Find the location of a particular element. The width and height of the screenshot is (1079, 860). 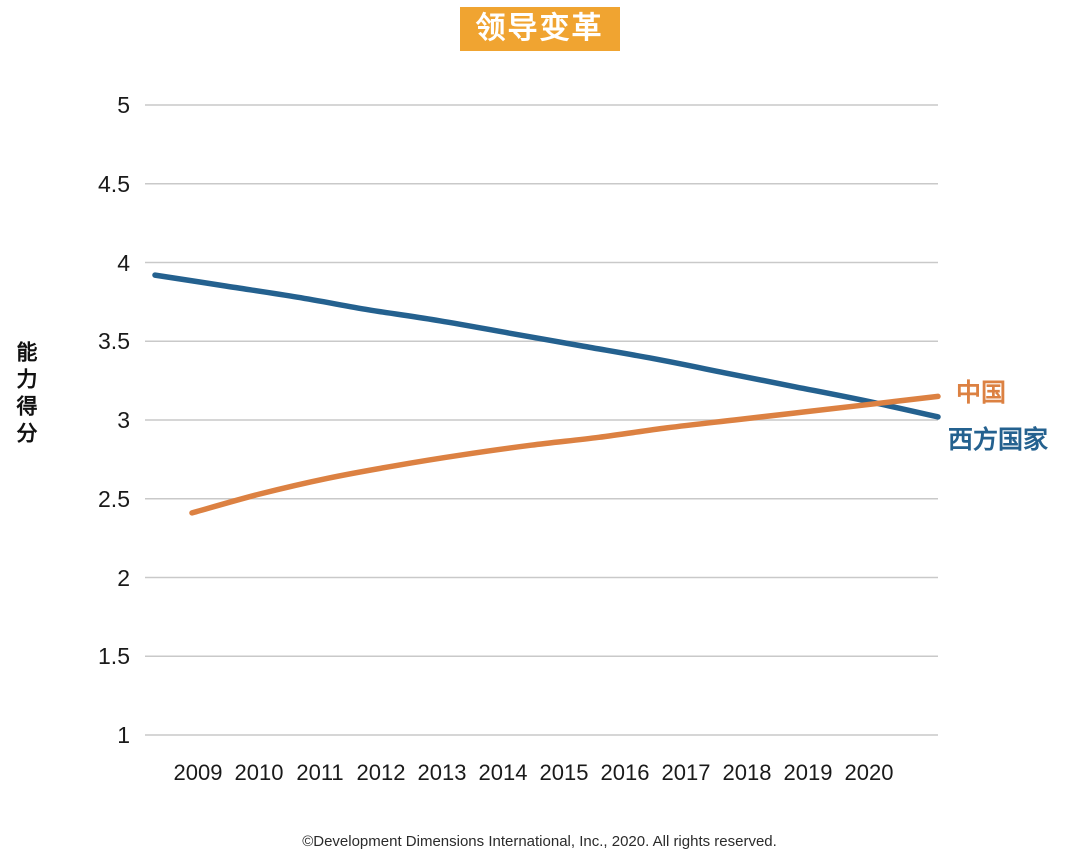

x-tick-label: 2018 is located at coordinates (747, 772).